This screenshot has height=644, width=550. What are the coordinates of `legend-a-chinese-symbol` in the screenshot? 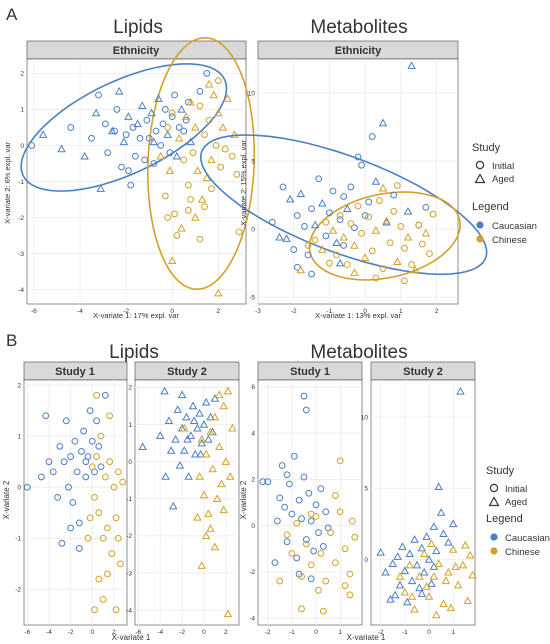 It's located at (480, 239).